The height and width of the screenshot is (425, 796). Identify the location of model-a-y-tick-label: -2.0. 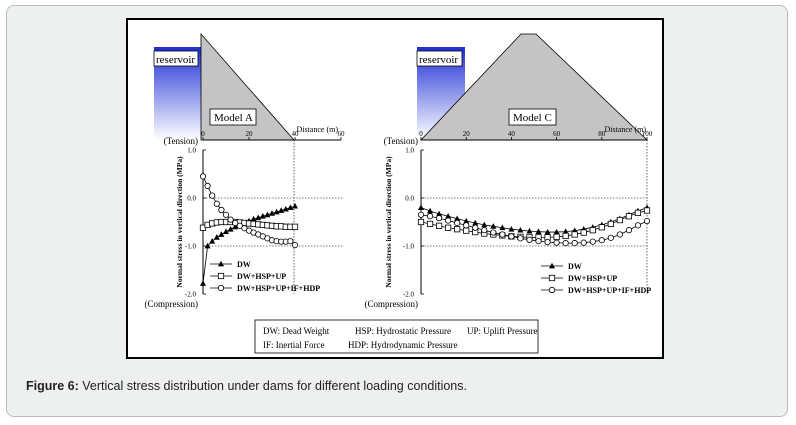
(191, 295).